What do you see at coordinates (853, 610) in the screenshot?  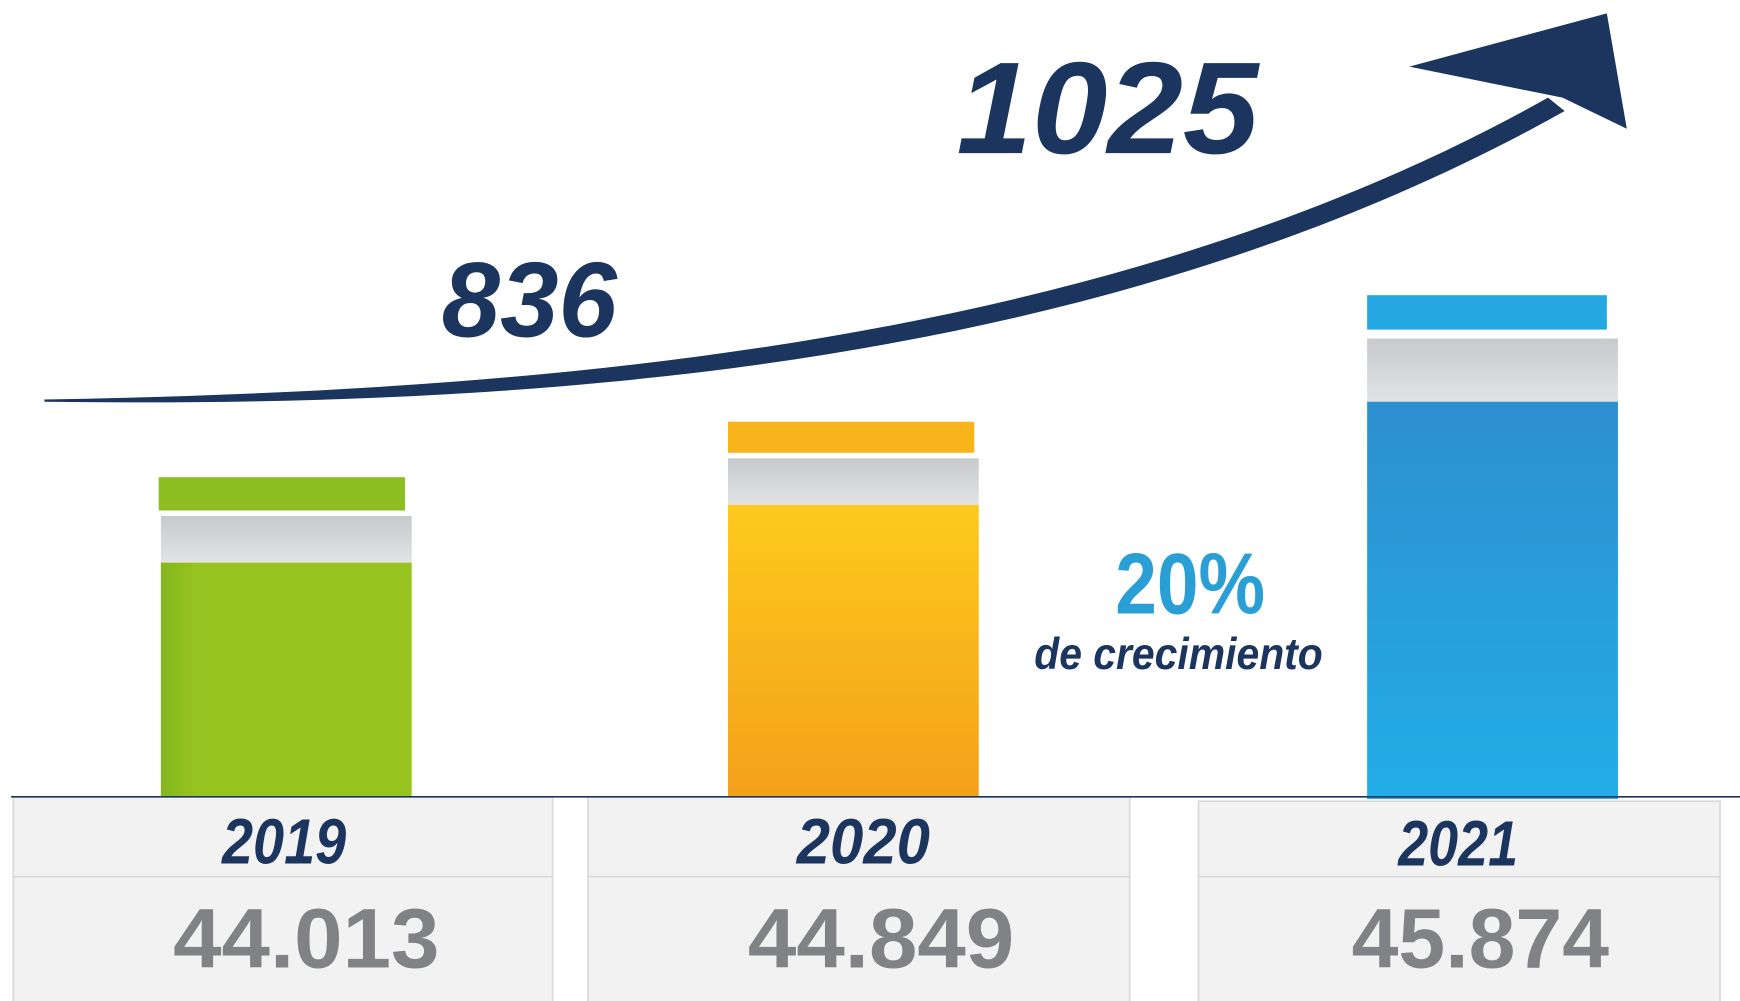 I see `bar-2020` at bounding box center [853, 610].